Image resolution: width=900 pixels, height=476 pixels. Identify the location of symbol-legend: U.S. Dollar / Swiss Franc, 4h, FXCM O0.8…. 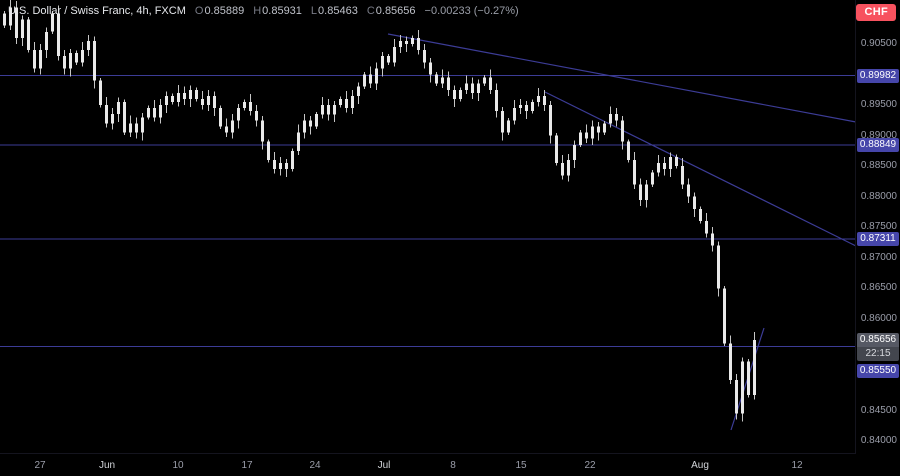
(263, 11).